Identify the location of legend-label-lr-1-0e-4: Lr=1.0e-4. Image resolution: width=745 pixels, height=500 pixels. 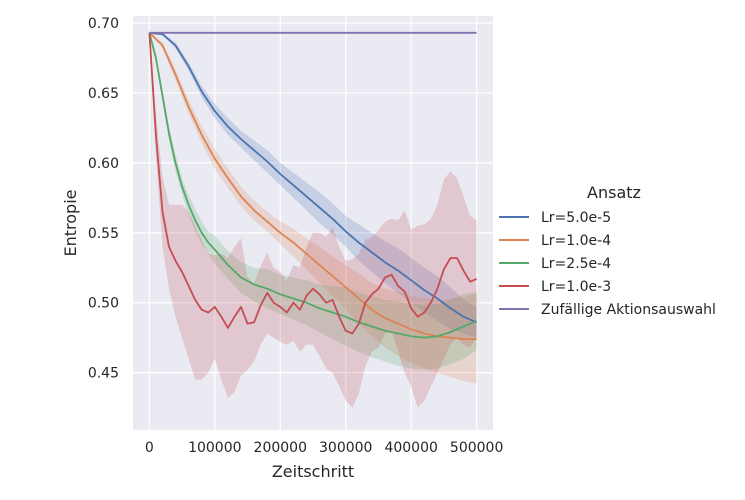
(576, 241).